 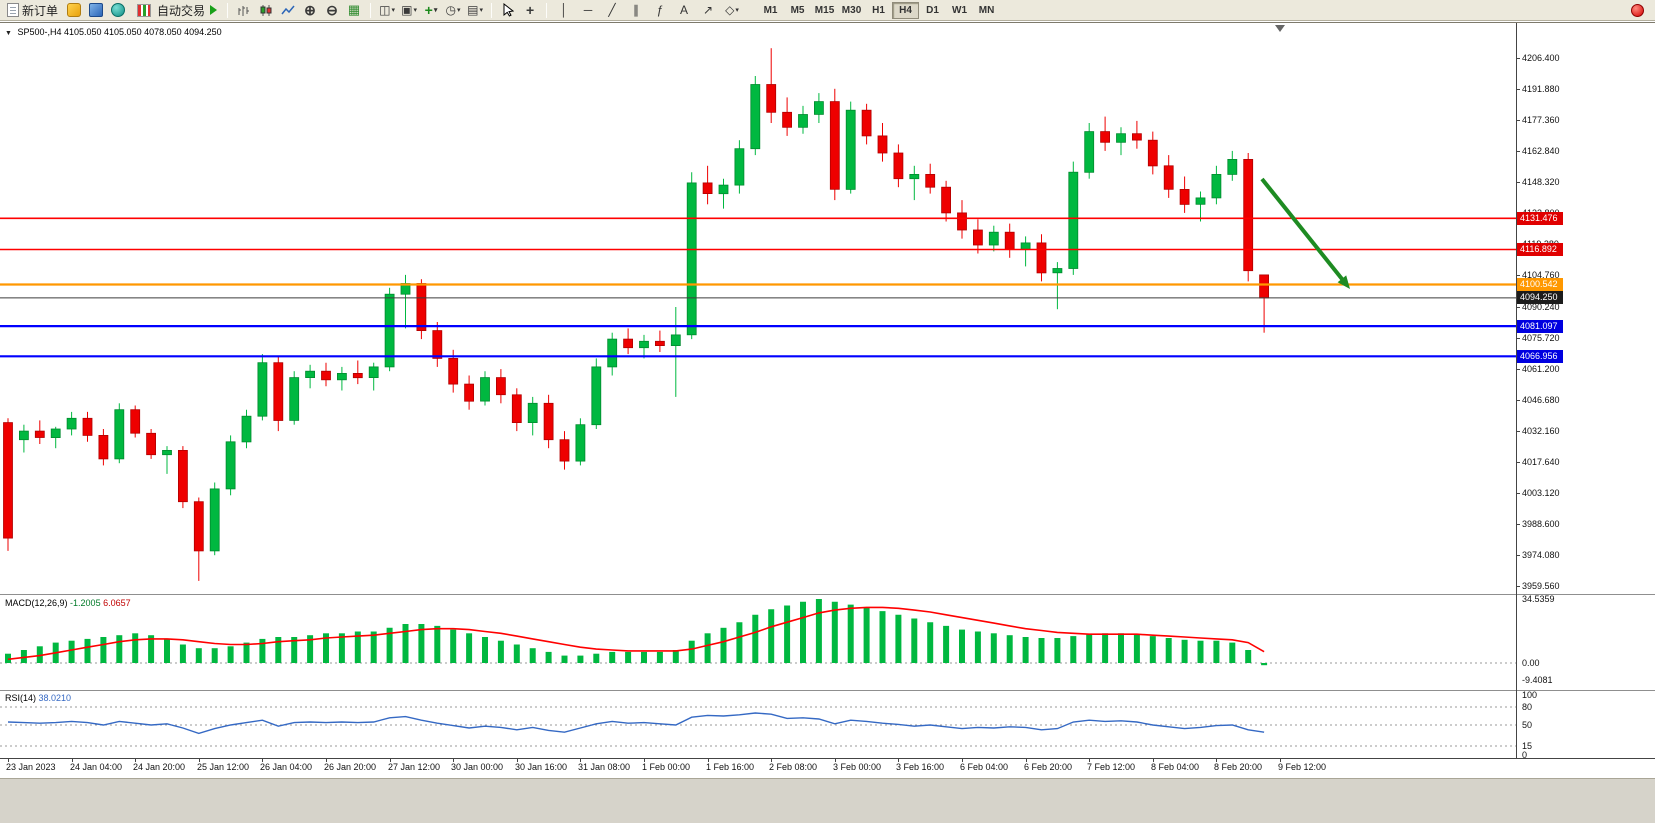 What do you see at coordinates (1541, 338) in the screenshot?
I see `price-tick-label: 4075.720` at bounding box center [1541, 338].